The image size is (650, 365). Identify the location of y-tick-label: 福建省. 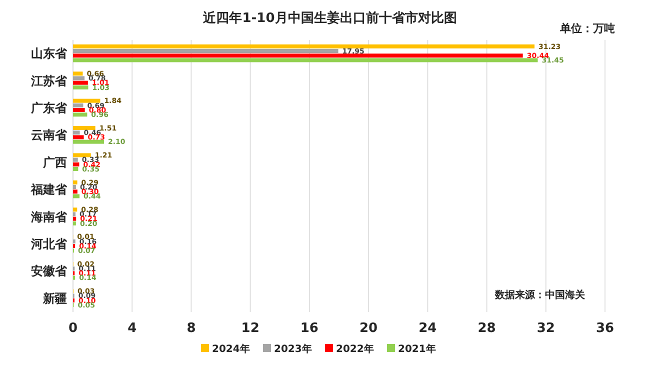
(49, 189).